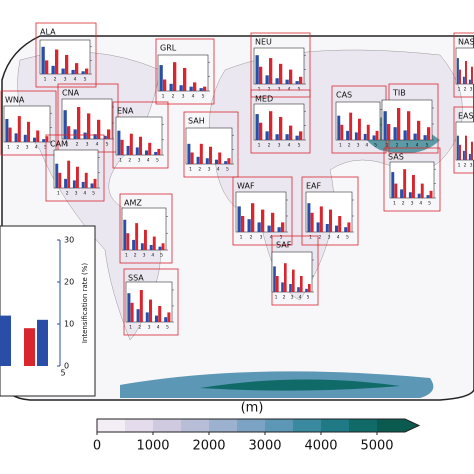 This screenshot has height=474, width=474. I want to click on inset-panel, so click(48, 311).